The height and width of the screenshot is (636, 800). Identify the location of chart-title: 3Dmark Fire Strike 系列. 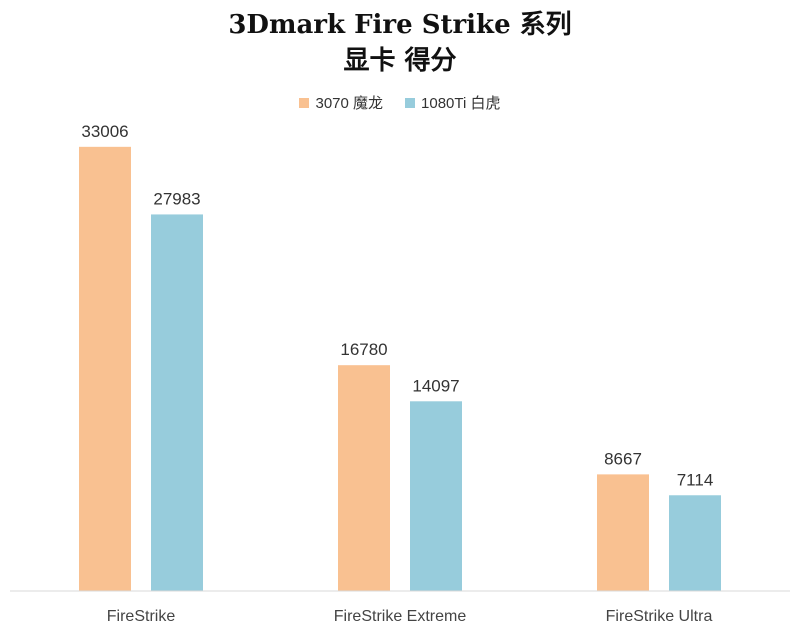
(400, 25).